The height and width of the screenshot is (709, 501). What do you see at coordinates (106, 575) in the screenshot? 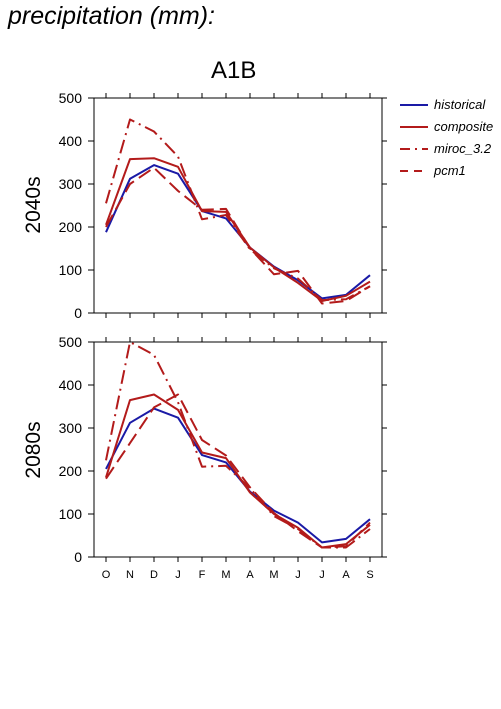
I see `x-tick-label: O` at bounding box center [106, 575].